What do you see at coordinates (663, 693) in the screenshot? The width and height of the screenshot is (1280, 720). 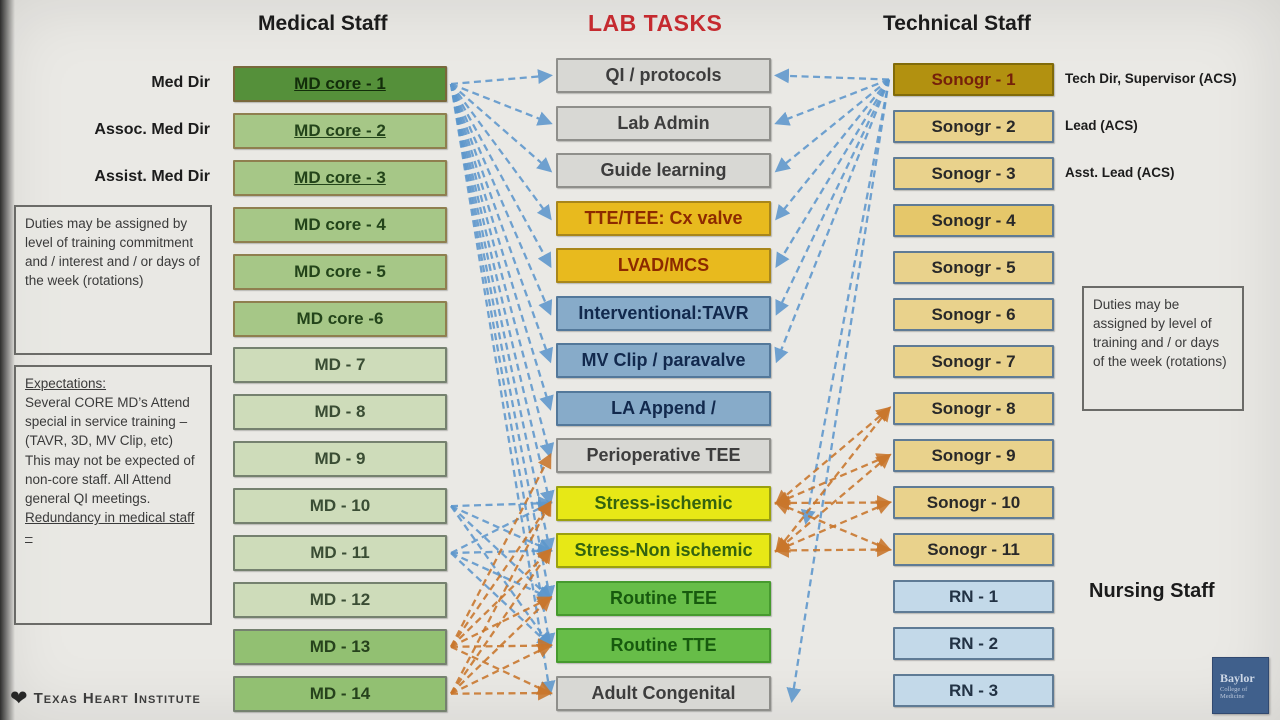 I see `tasks-node-13: Adult Congenital` at bounding box center [663, 693].